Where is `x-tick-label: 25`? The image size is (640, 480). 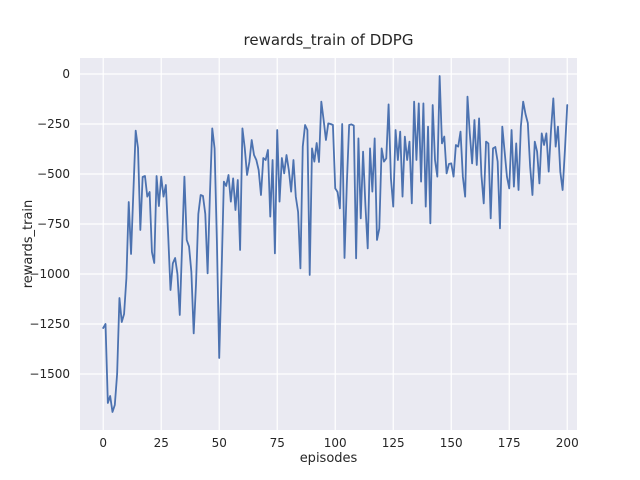
x-tick-label: 25 is located at coordinates (161, 443).